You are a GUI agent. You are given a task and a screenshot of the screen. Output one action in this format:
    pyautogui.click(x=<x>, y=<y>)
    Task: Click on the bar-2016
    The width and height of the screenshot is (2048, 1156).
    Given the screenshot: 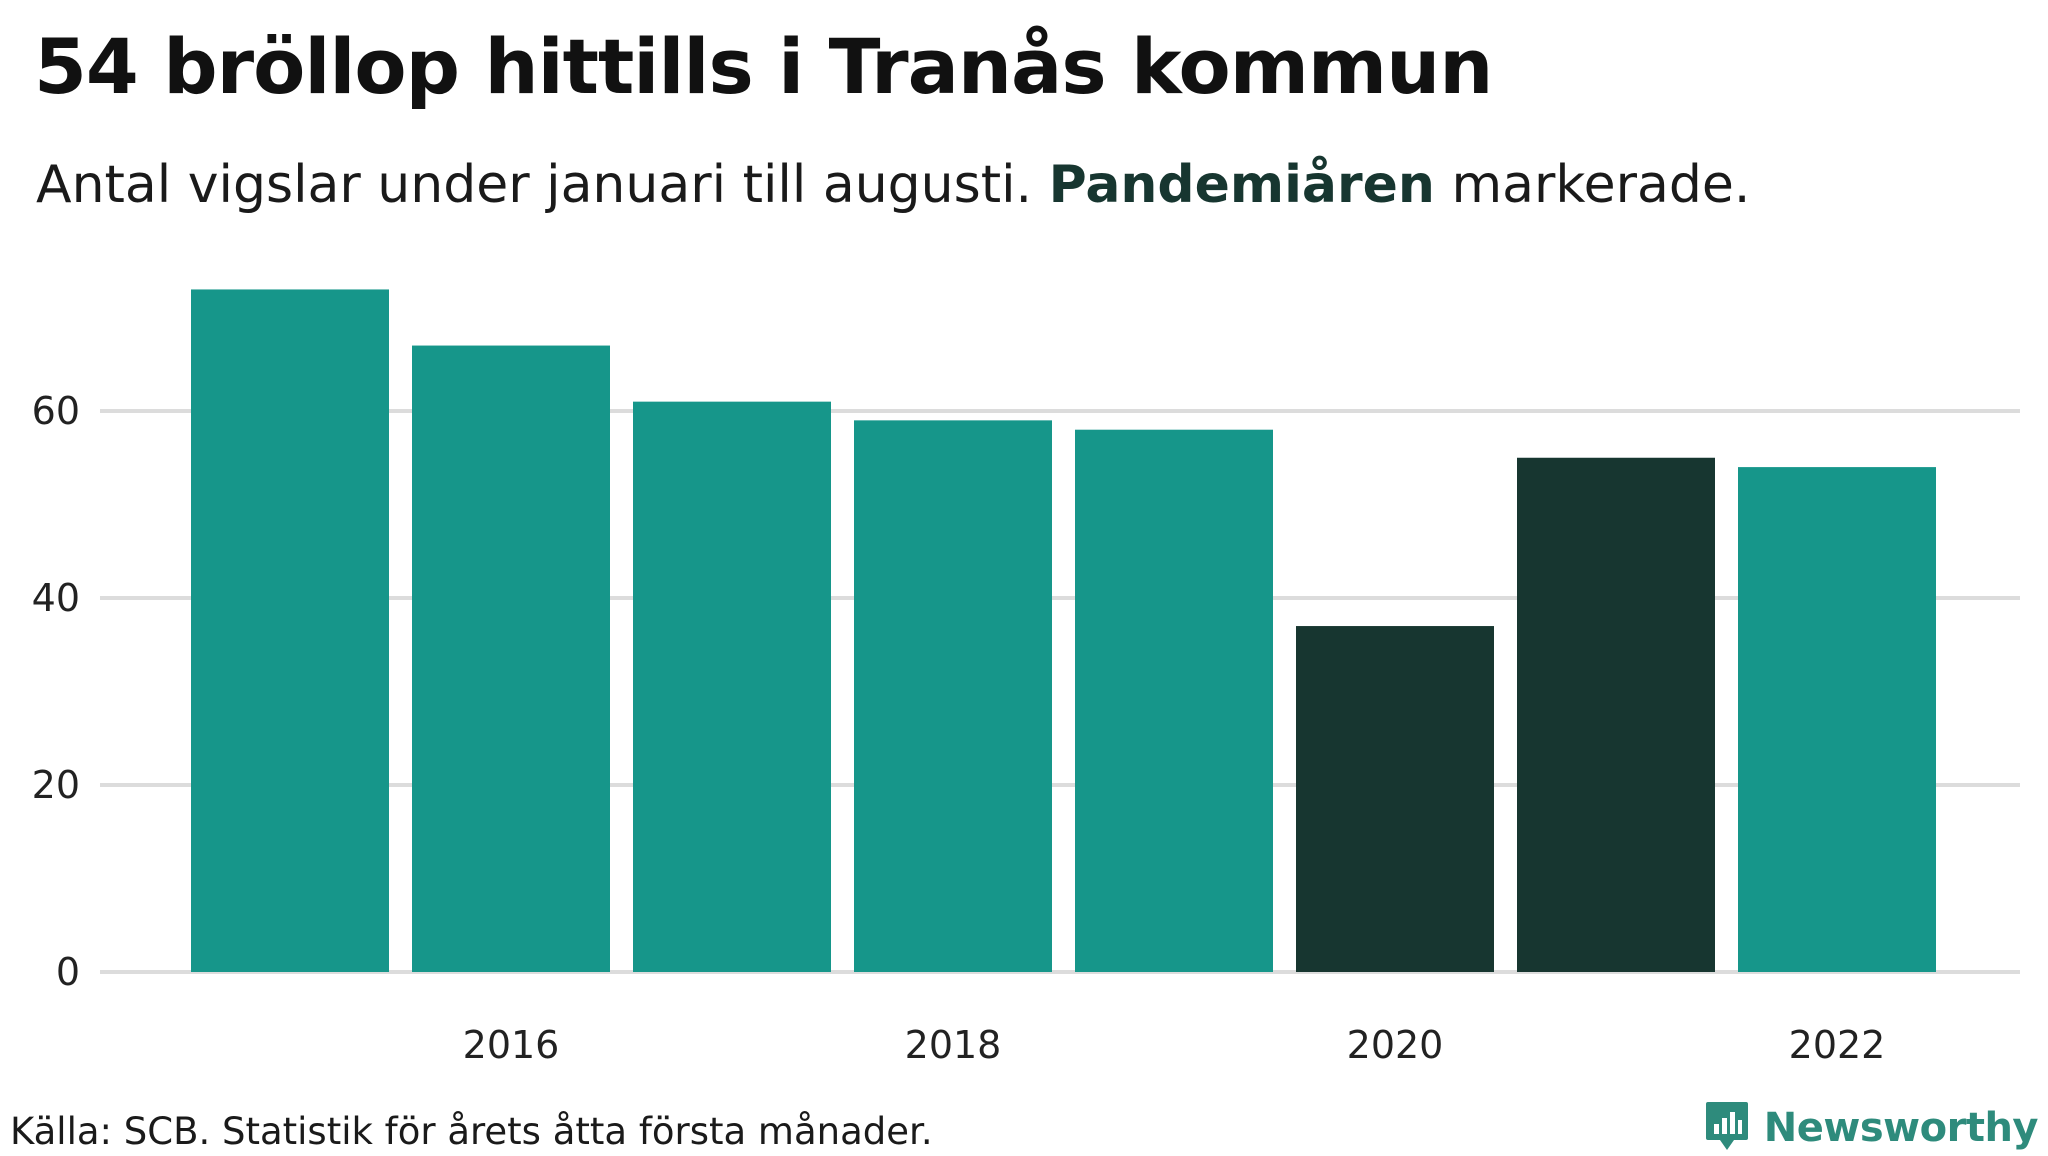 What is the action you would take?
    pyautogui.click(x=511, y=658)
    